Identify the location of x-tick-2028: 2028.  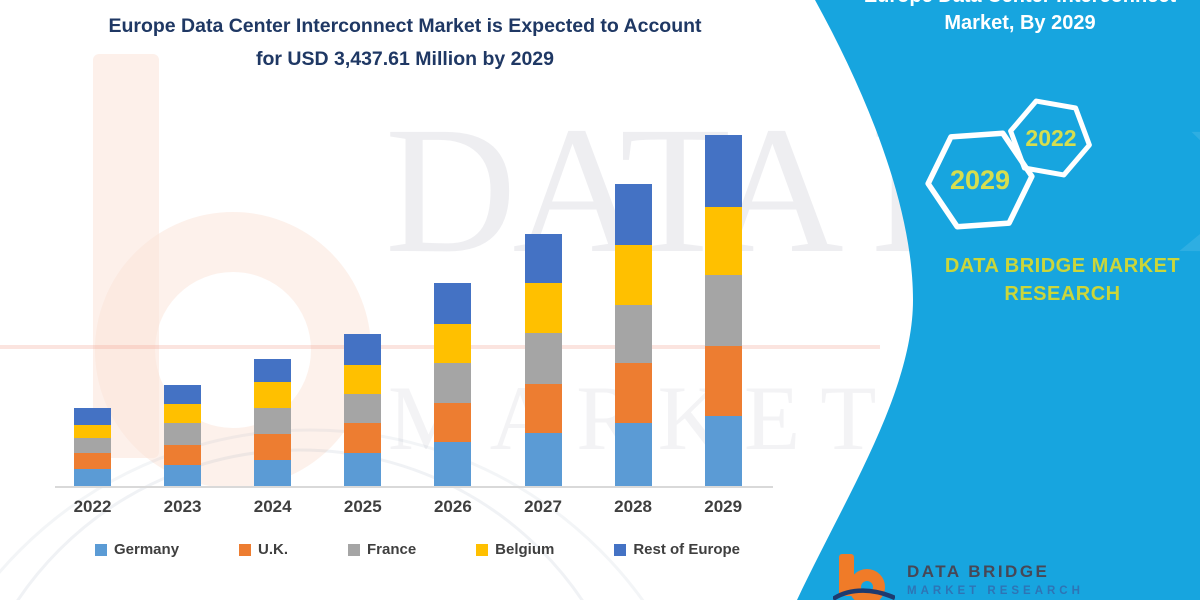
(633, 506).